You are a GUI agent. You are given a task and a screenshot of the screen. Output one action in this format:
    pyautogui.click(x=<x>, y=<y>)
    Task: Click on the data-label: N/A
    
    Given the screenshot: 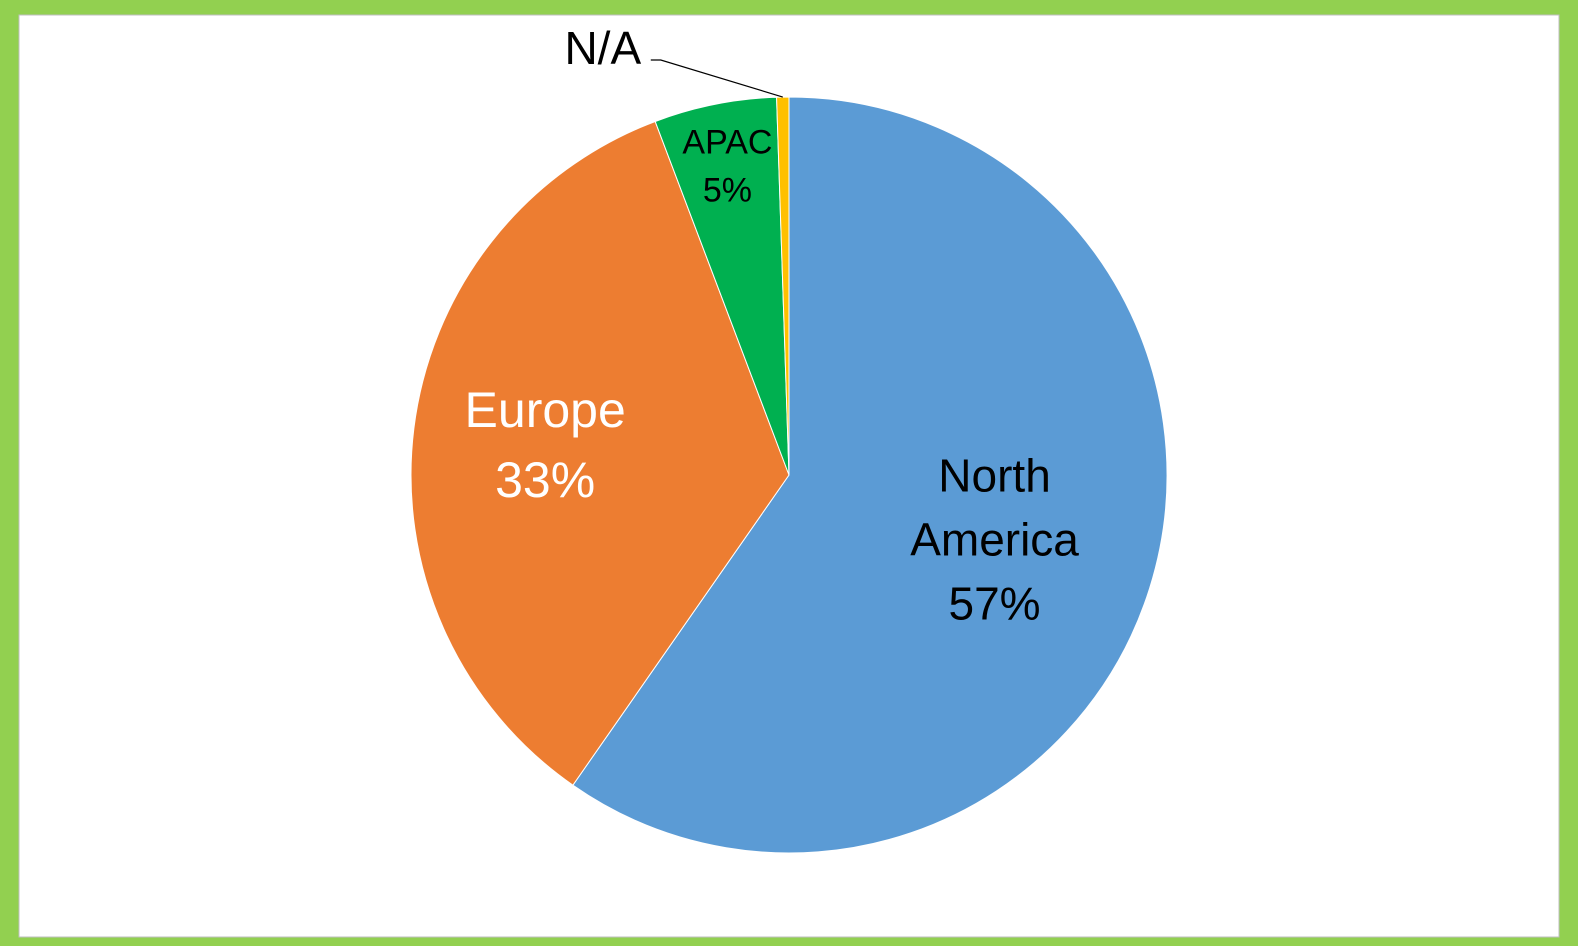 What is the action you would take?
    pyautogui.click(x=603, y=48)
    